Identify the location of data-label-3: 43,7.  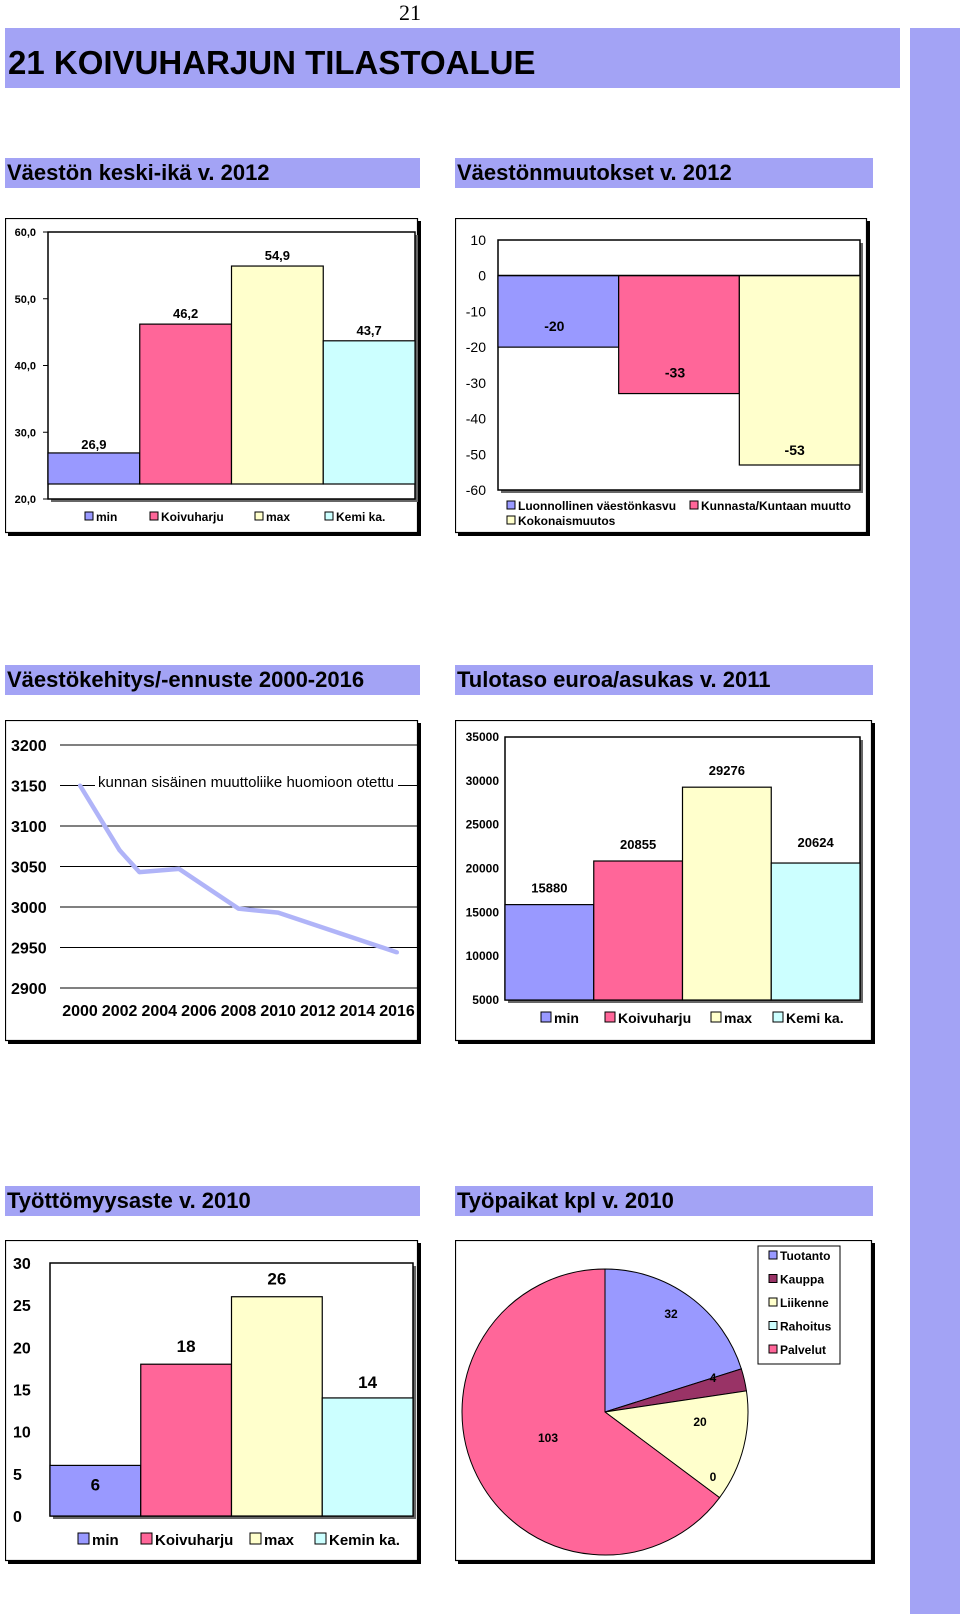
(368, 330).